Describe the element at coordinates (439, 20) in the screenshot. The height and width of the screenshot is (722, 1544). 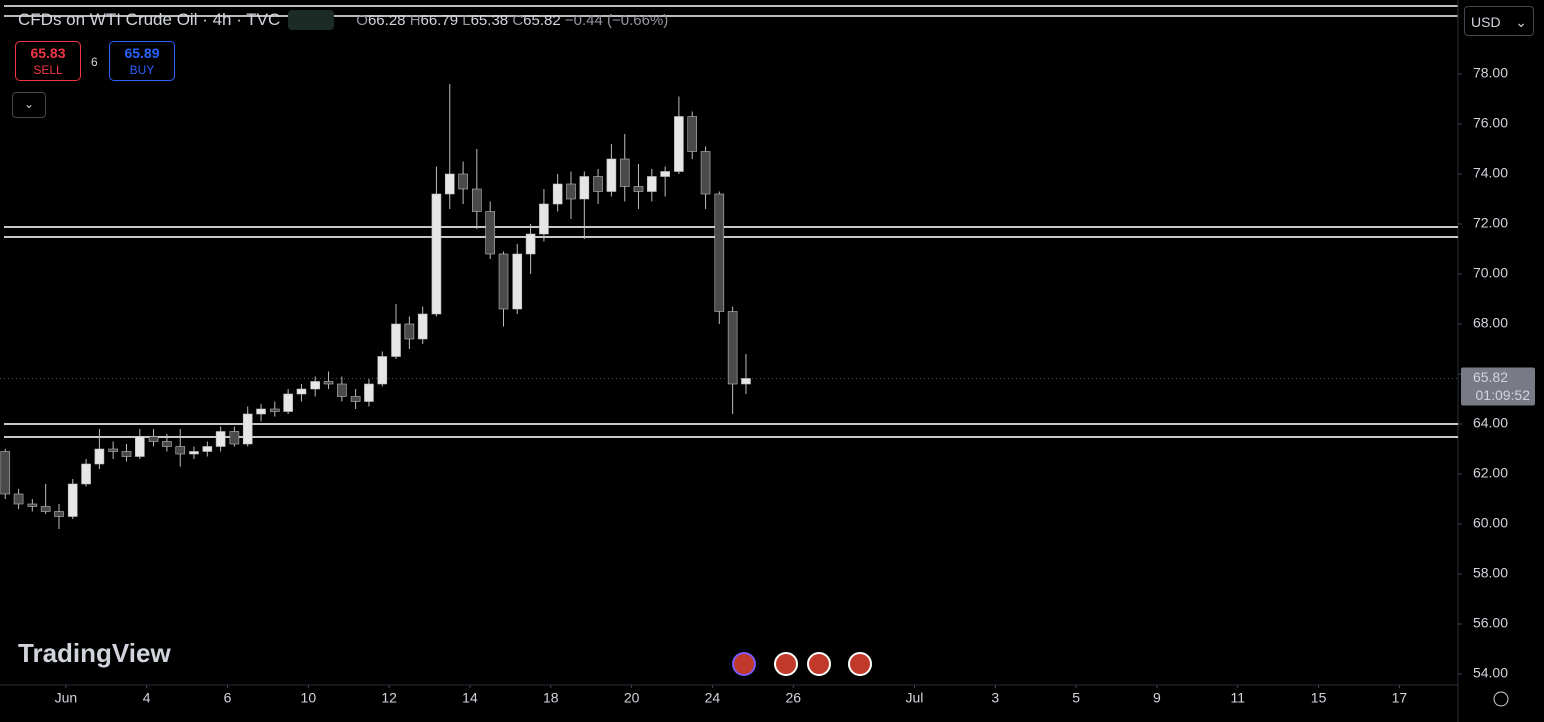
I see `h: 66.79` at that location.